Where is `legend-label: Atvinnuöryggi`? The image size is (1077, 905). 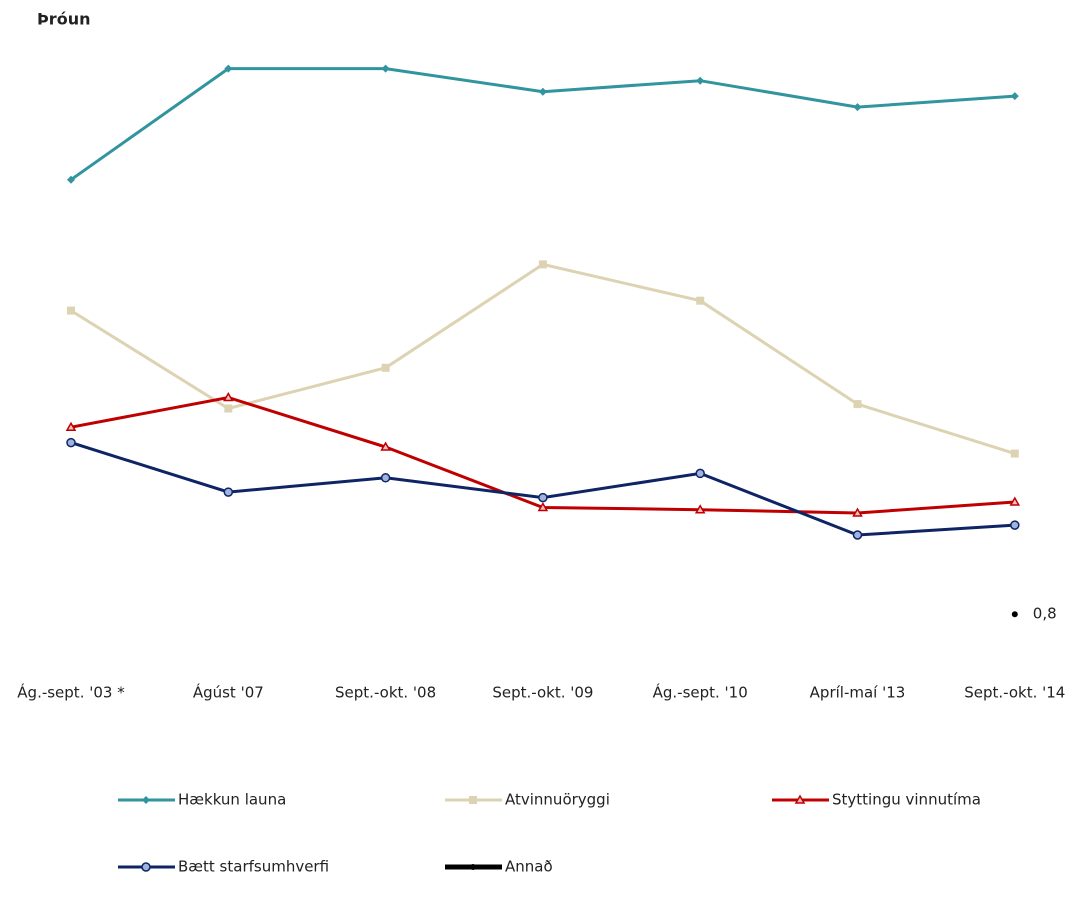 legend-label: Atvinnuöryggi is located at coordinates (557, 800).